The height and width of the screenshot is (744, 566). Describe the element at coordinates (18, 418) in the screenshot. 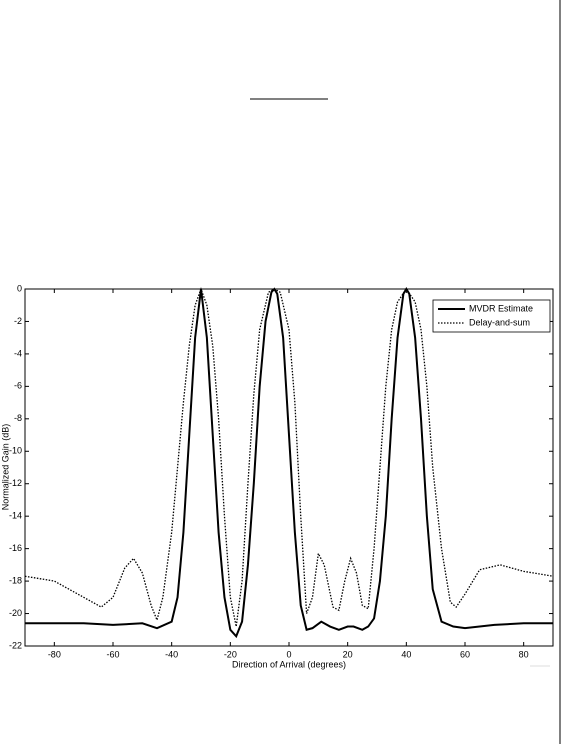

I see `y-tick-label: -8` at that location.